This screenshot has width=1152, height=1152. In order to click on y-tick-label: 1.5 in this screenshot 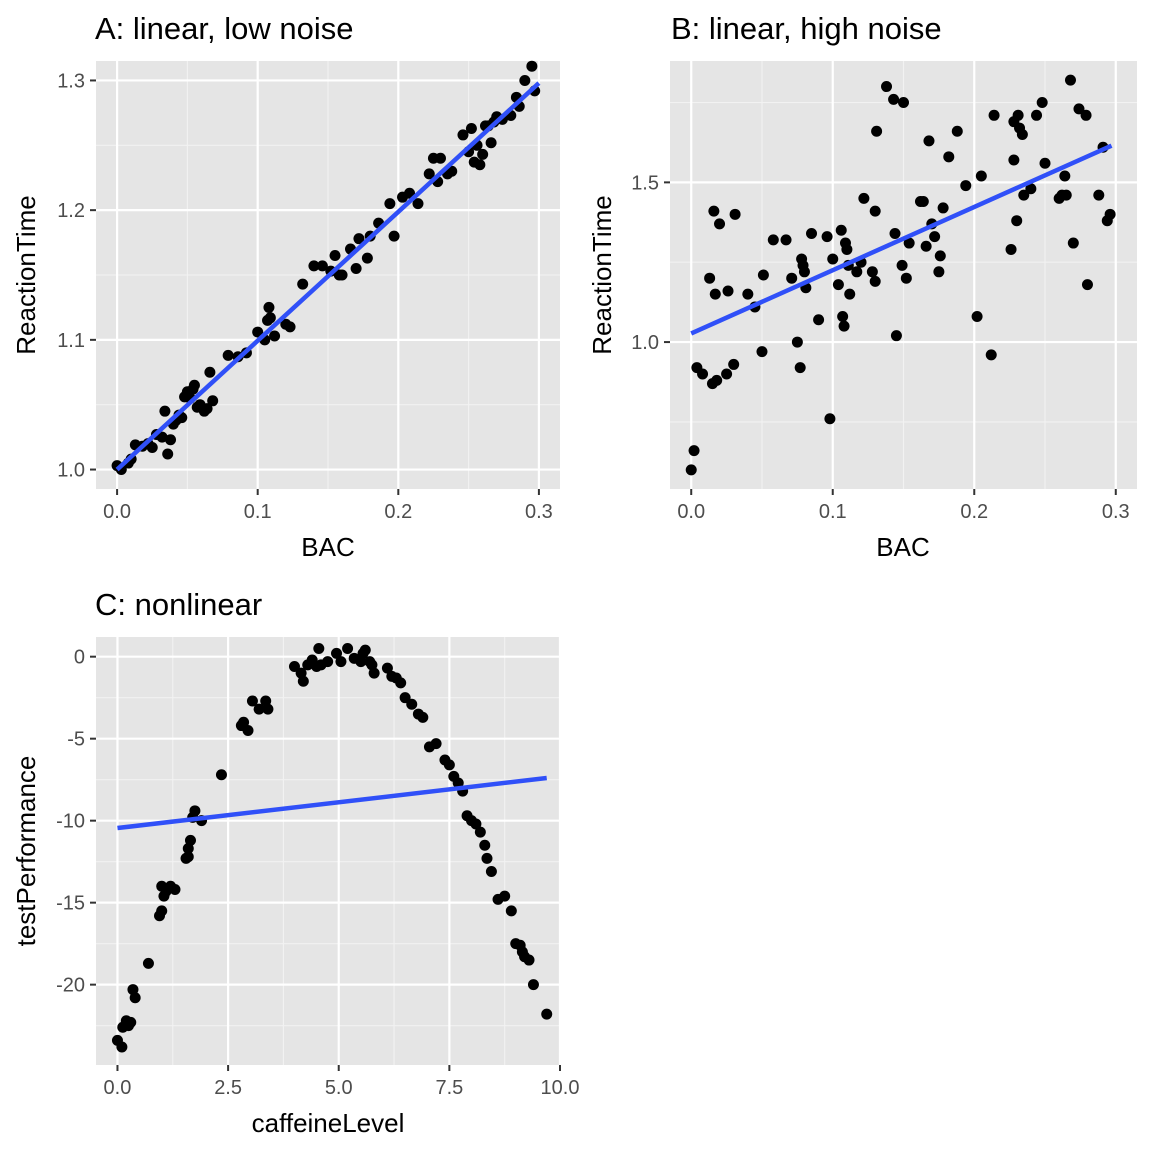, I will do `click(645, 183)`.